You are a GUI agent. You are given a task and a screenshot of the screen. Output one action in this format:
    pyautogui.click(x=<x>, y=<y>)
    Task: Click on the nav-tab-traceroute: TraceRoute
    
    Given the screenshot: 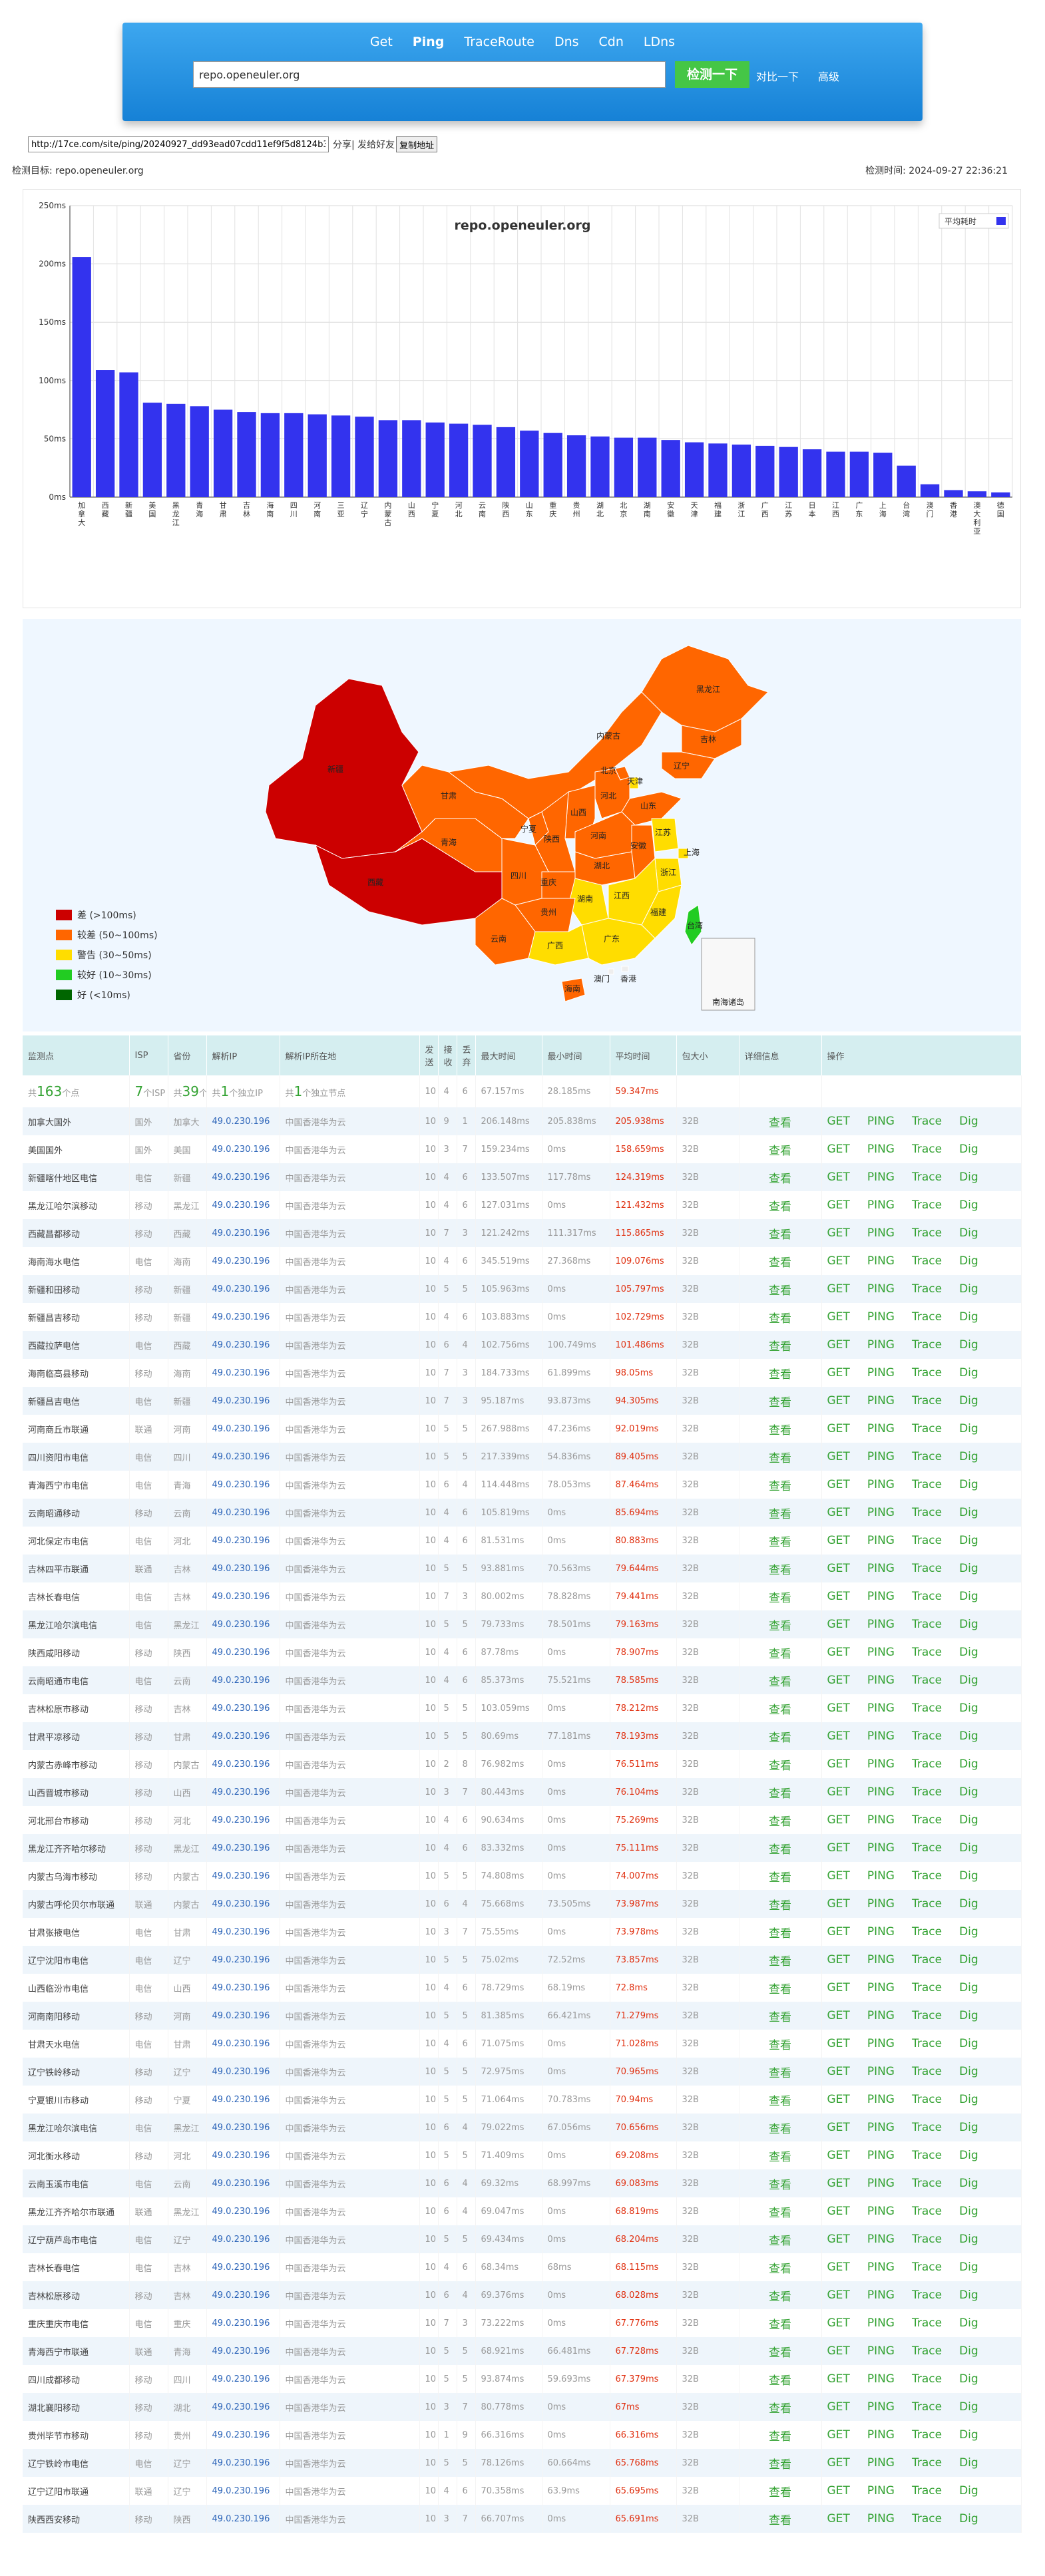 What is the action you would take?
    pyautogui.click(x=499, y=42)
    